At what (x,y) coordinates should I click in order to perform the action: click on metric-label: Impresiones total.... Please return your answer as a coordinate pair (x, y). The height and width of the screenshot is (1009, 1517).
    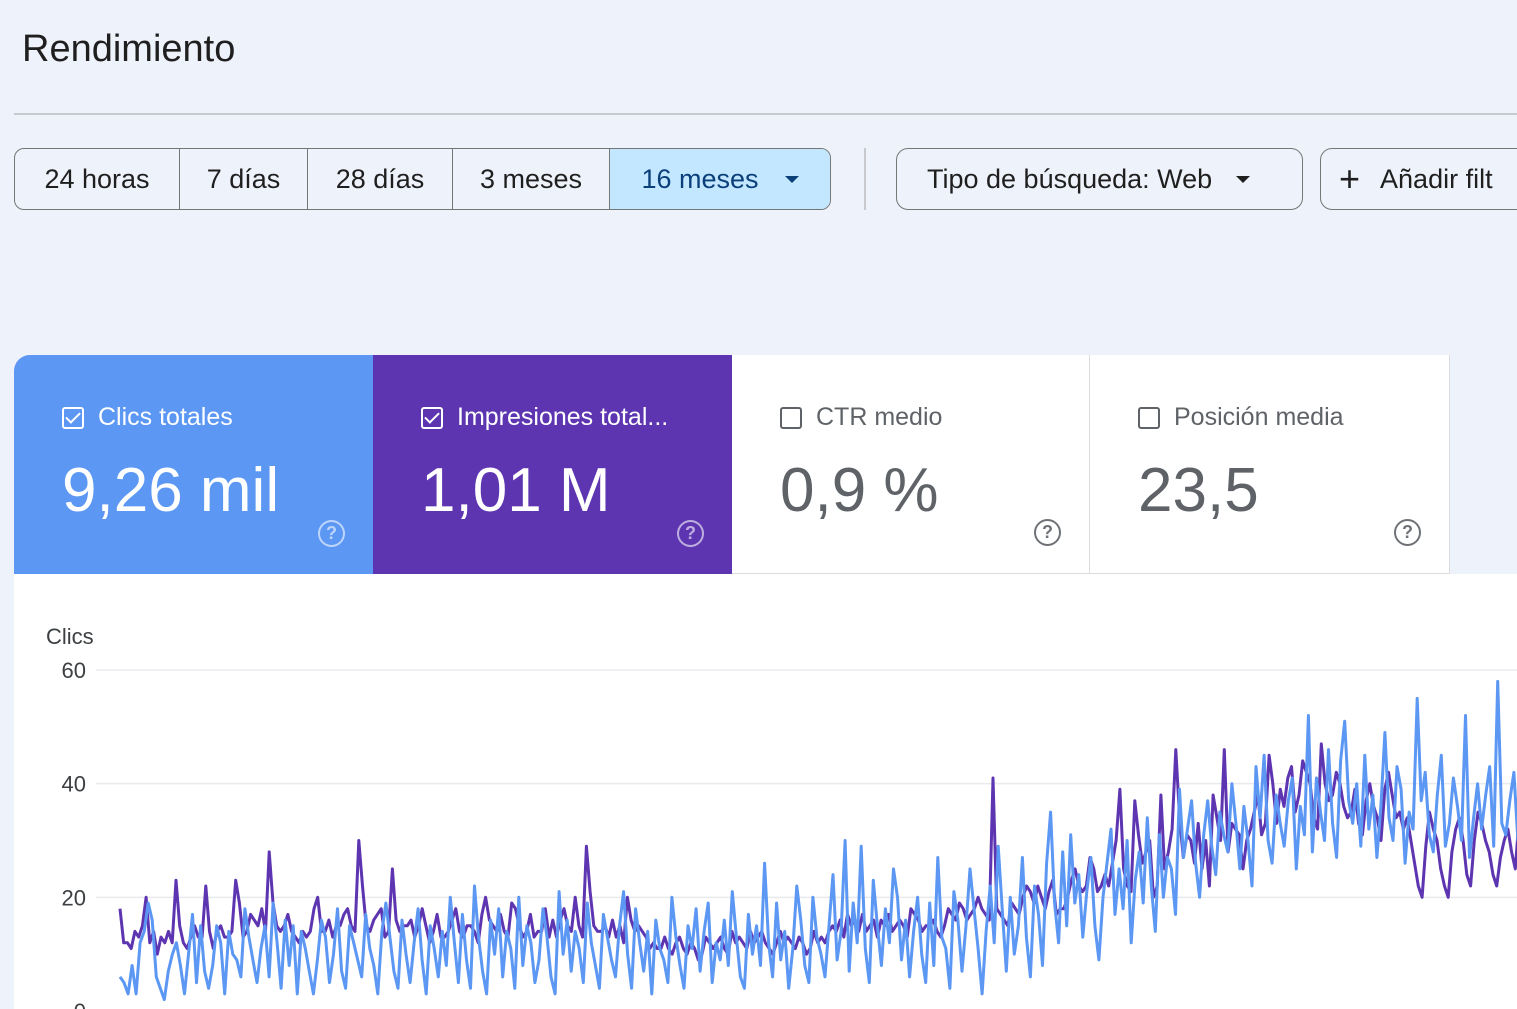
    Looking at the image, I should click on (563, 417).